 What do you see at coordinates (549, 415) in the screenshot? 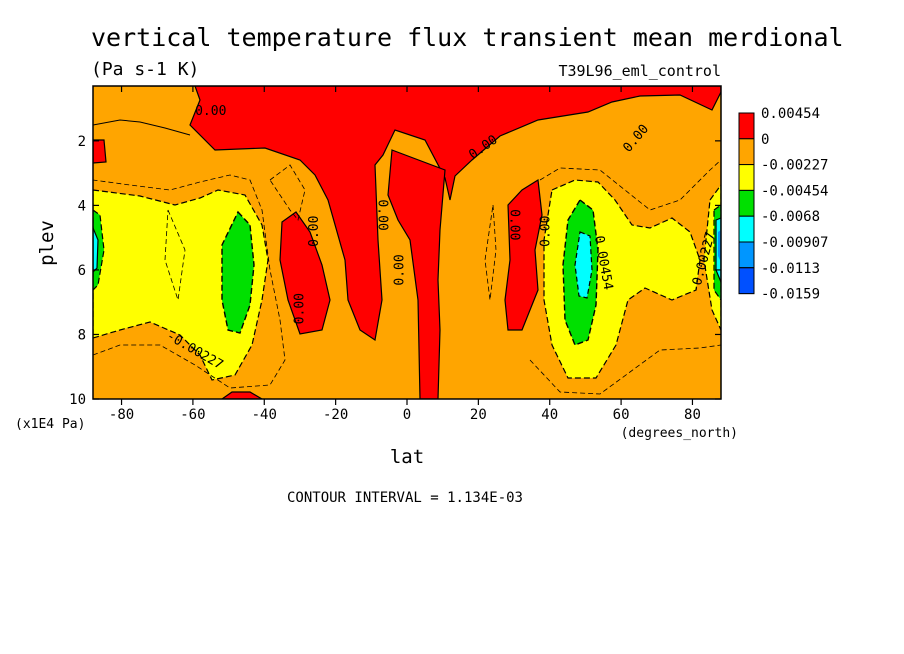
I see `x-tick-label: 40` at bounding box center [549, 415].